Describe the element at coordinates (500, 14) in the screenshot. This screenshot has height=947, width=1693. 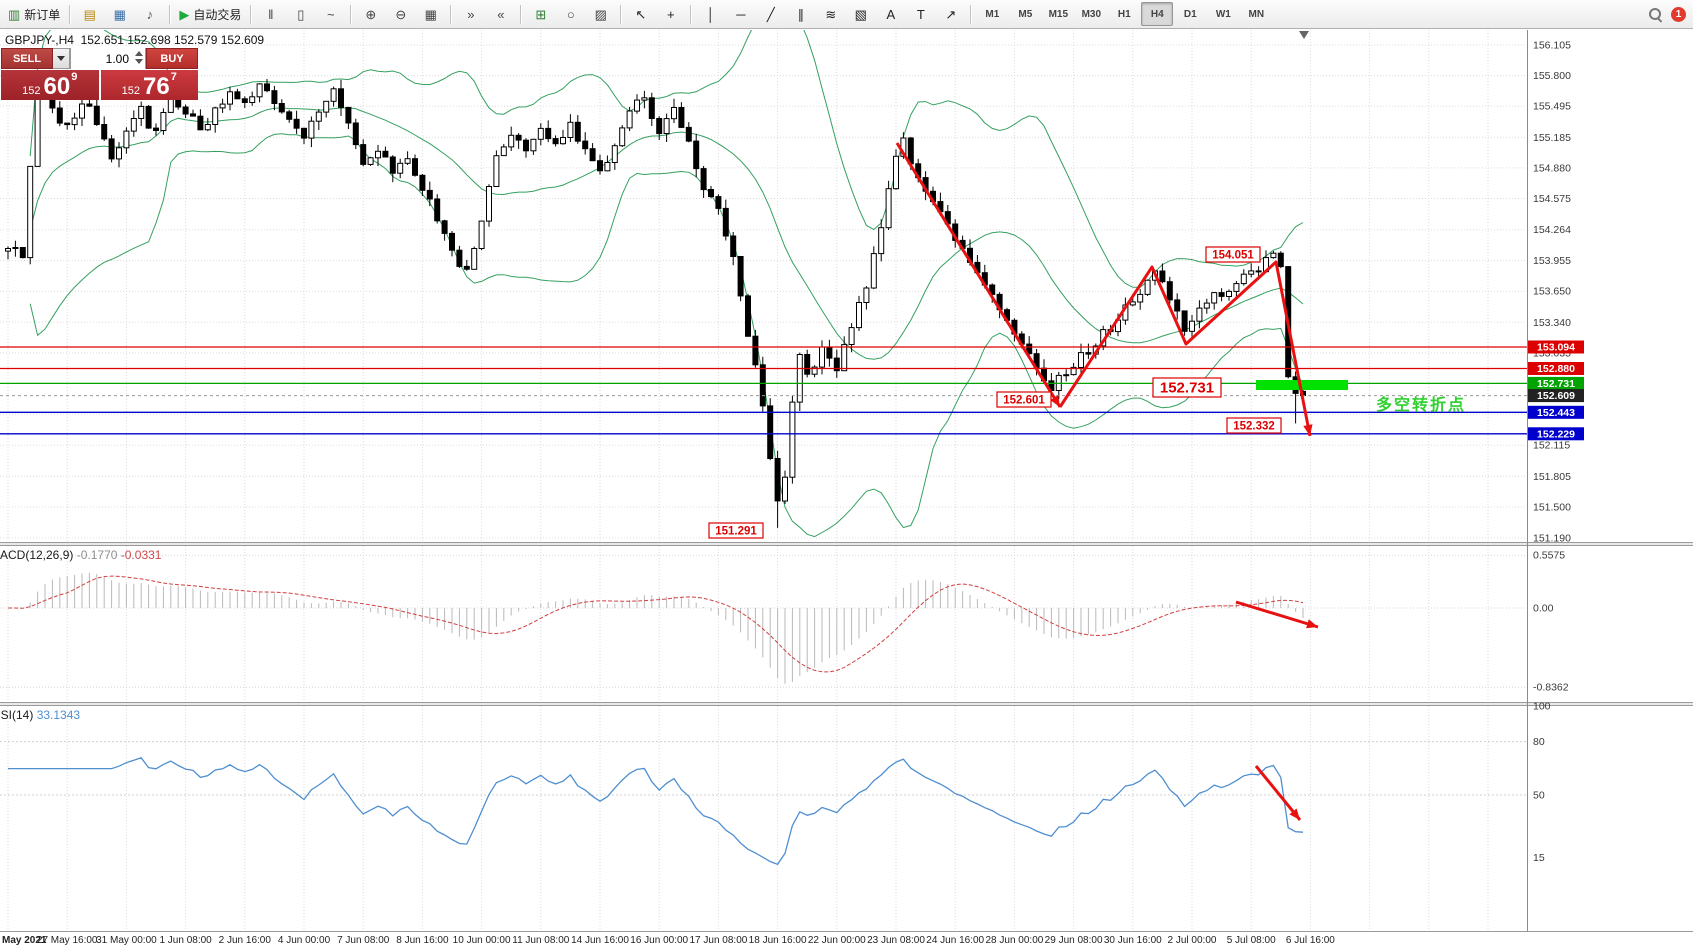
I see `chart-shift-button: «` at that location.